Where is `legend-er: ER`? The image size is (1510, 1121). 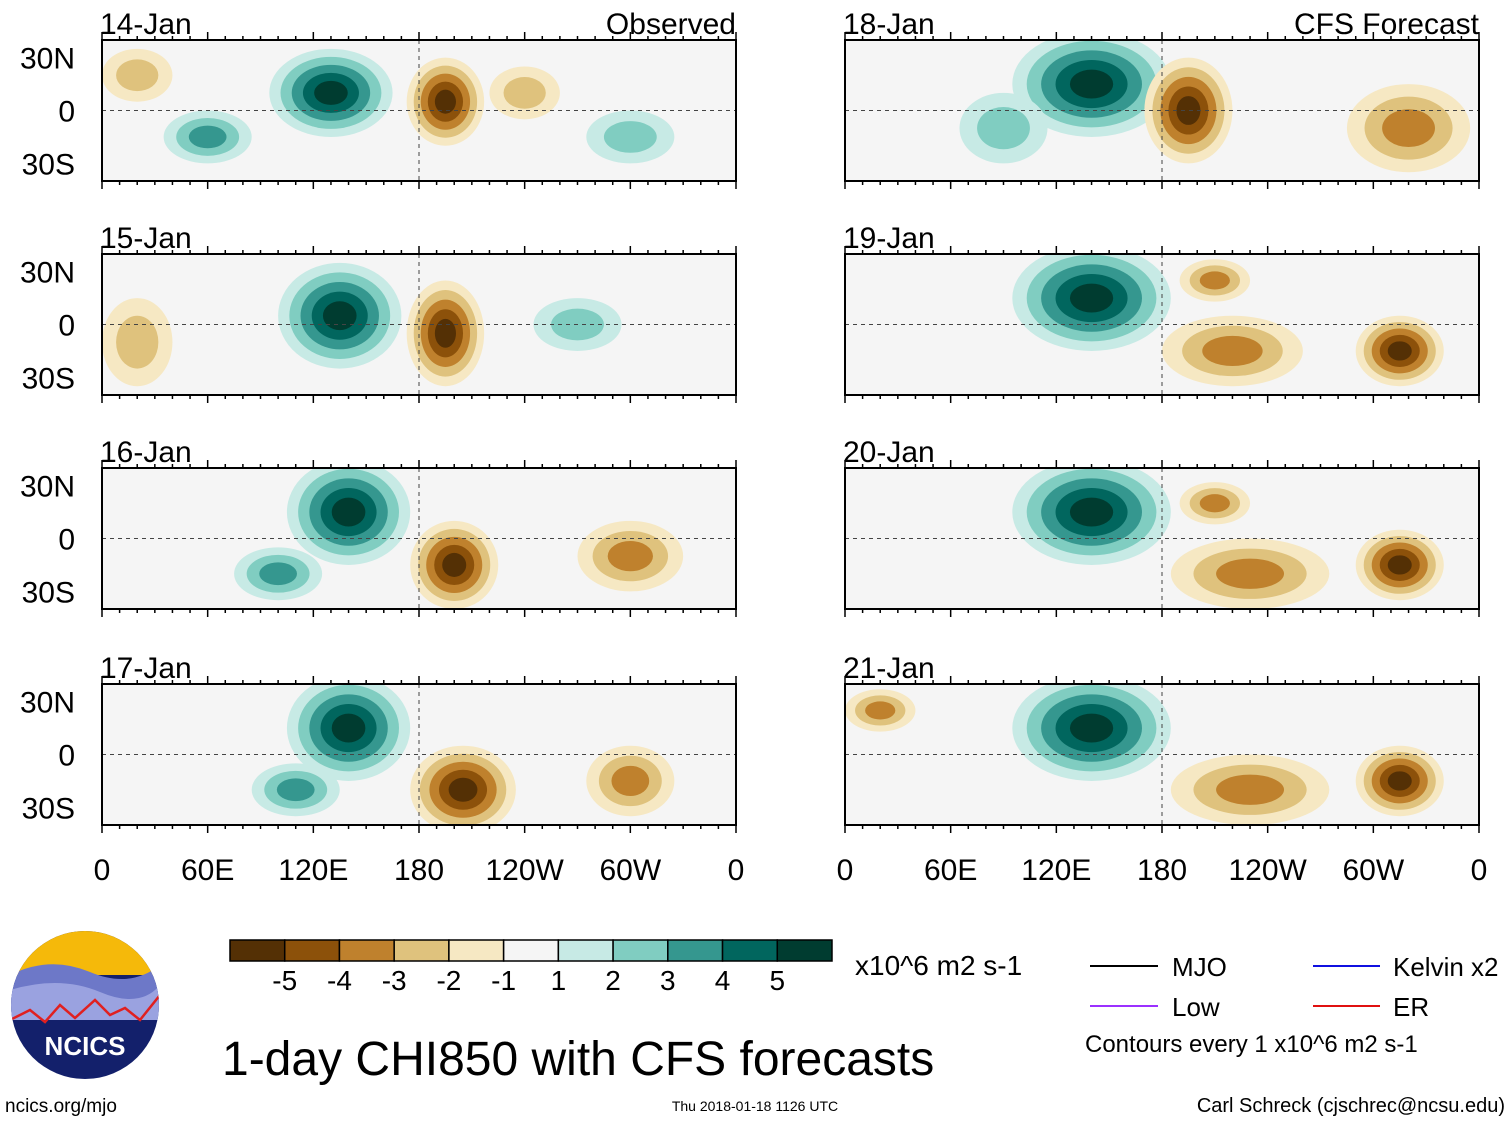
legend-er: ER is located at coordinates (1411, 1007).